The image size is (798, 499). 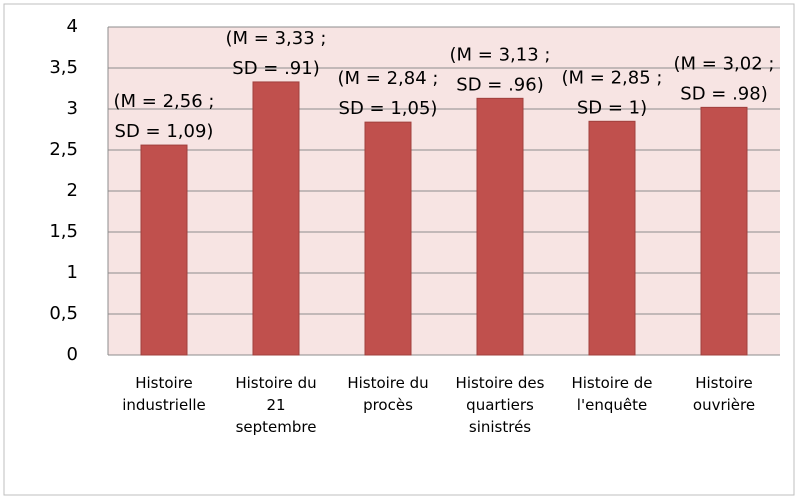 I want to click on x-tick-label: Histoire industrielle, so click(x=164, y=394).